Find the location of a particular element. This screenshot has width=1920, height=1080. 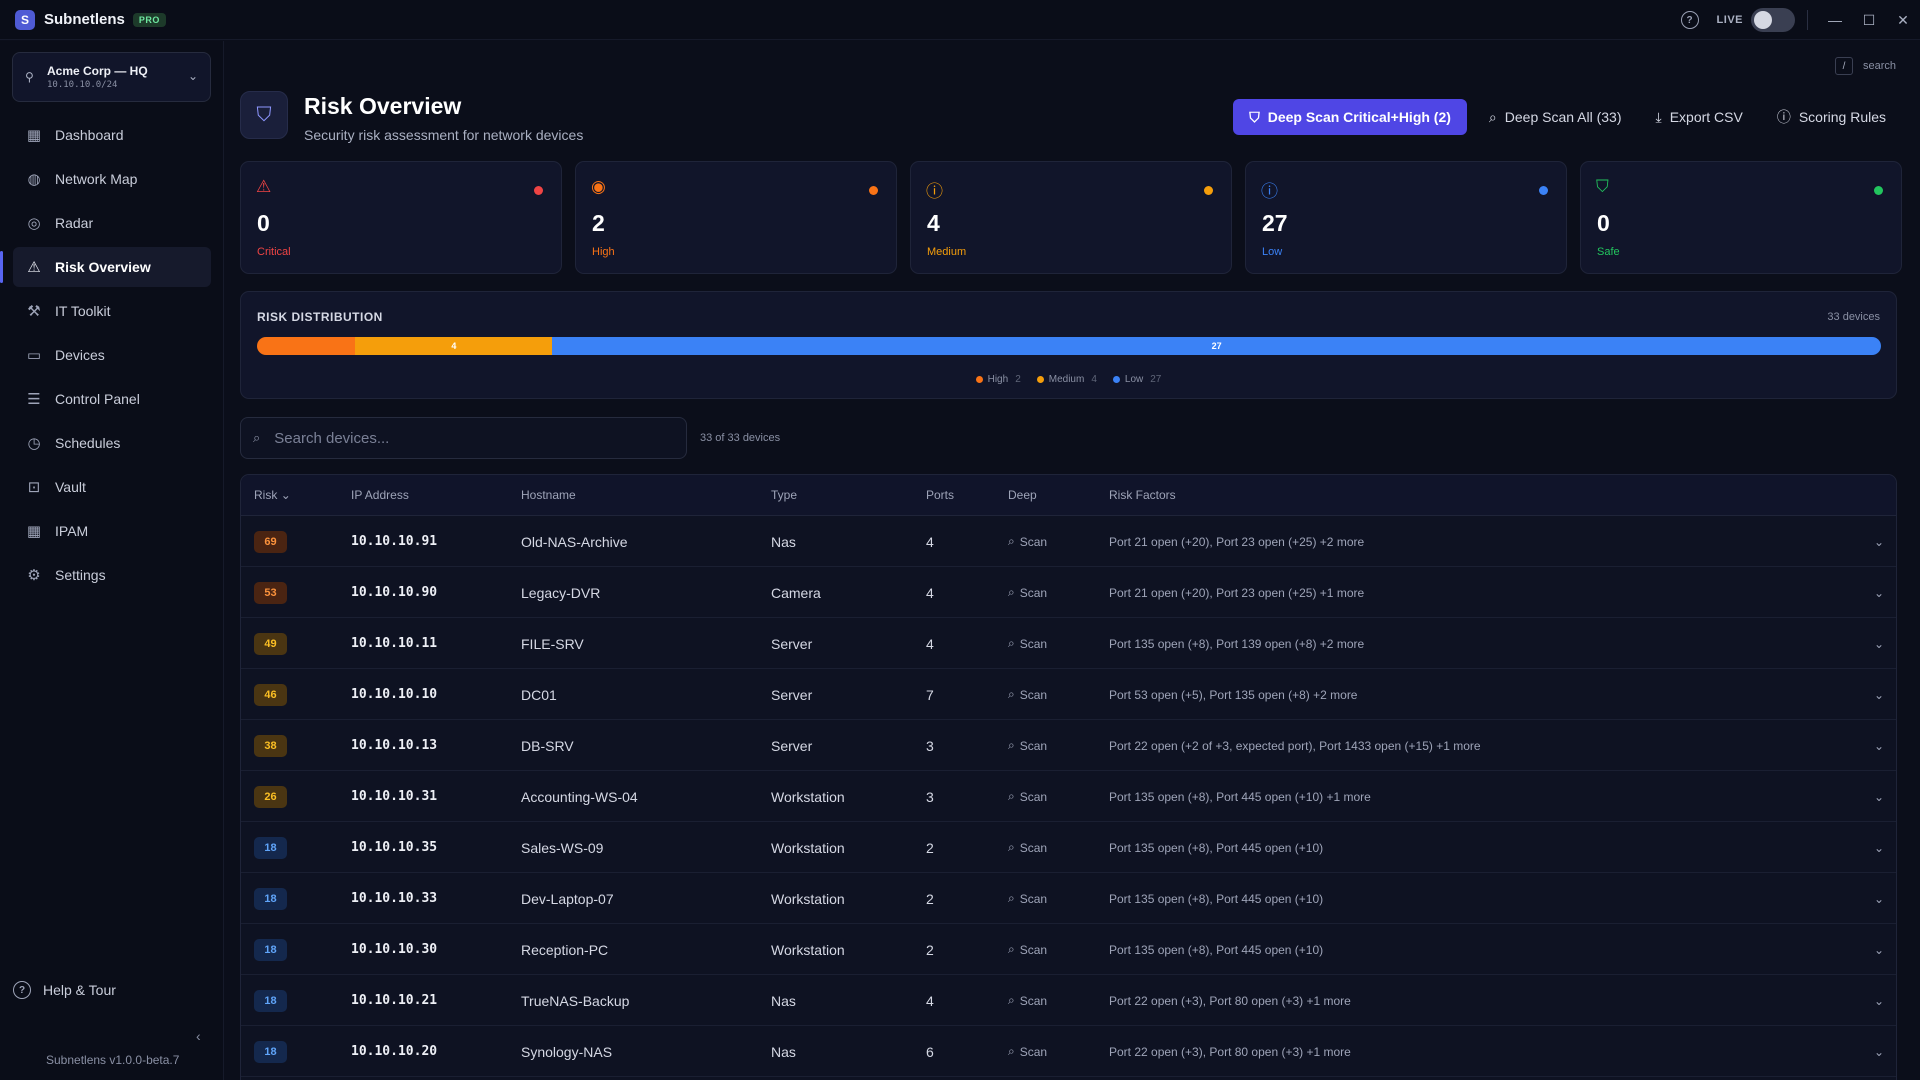

help-tour-button: ? Help & Tour is located at coordinates (64, 990).